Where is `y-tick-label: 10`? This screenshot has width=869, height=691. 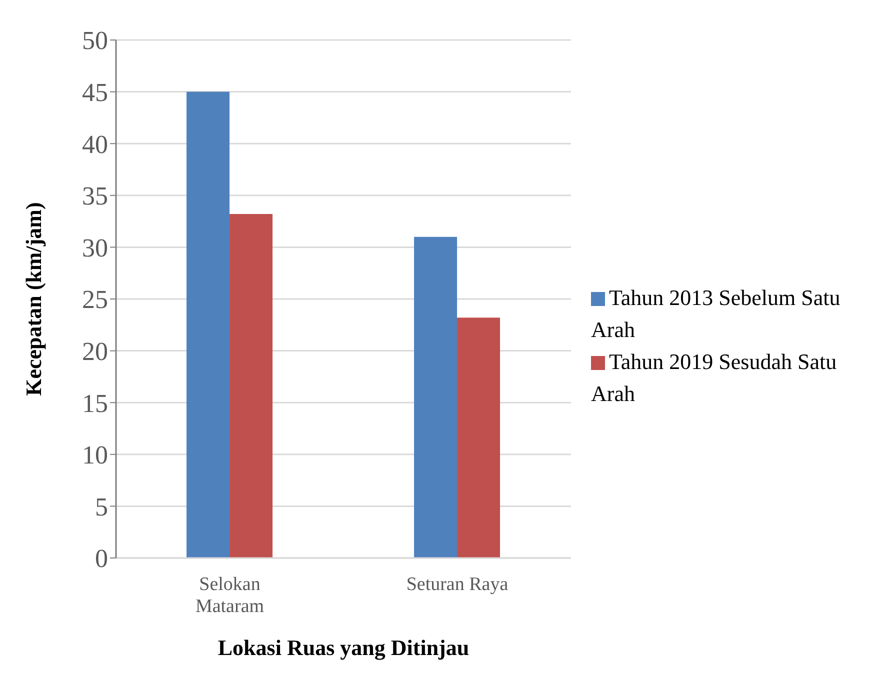
y-tick-label: 10 is located at coordinates (95, 455).